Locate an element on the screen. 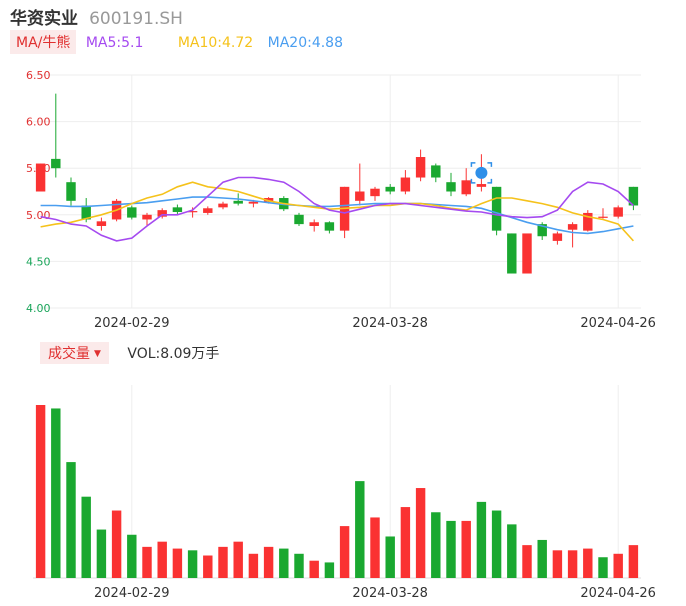  price-axis-labels: 6.506.005.505.004.504.00 is located at coordinates (38, 192).